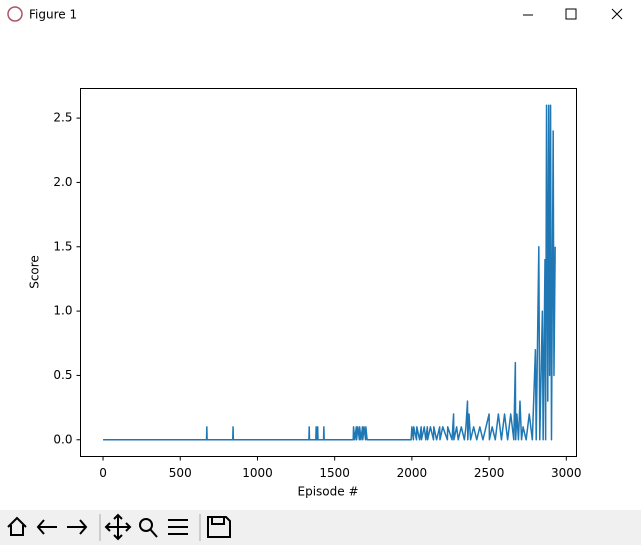 This screenshot has width=641, height=549. Describe the element at coordinates (617, 14) in the screenshot. I see `close-button` at that location.